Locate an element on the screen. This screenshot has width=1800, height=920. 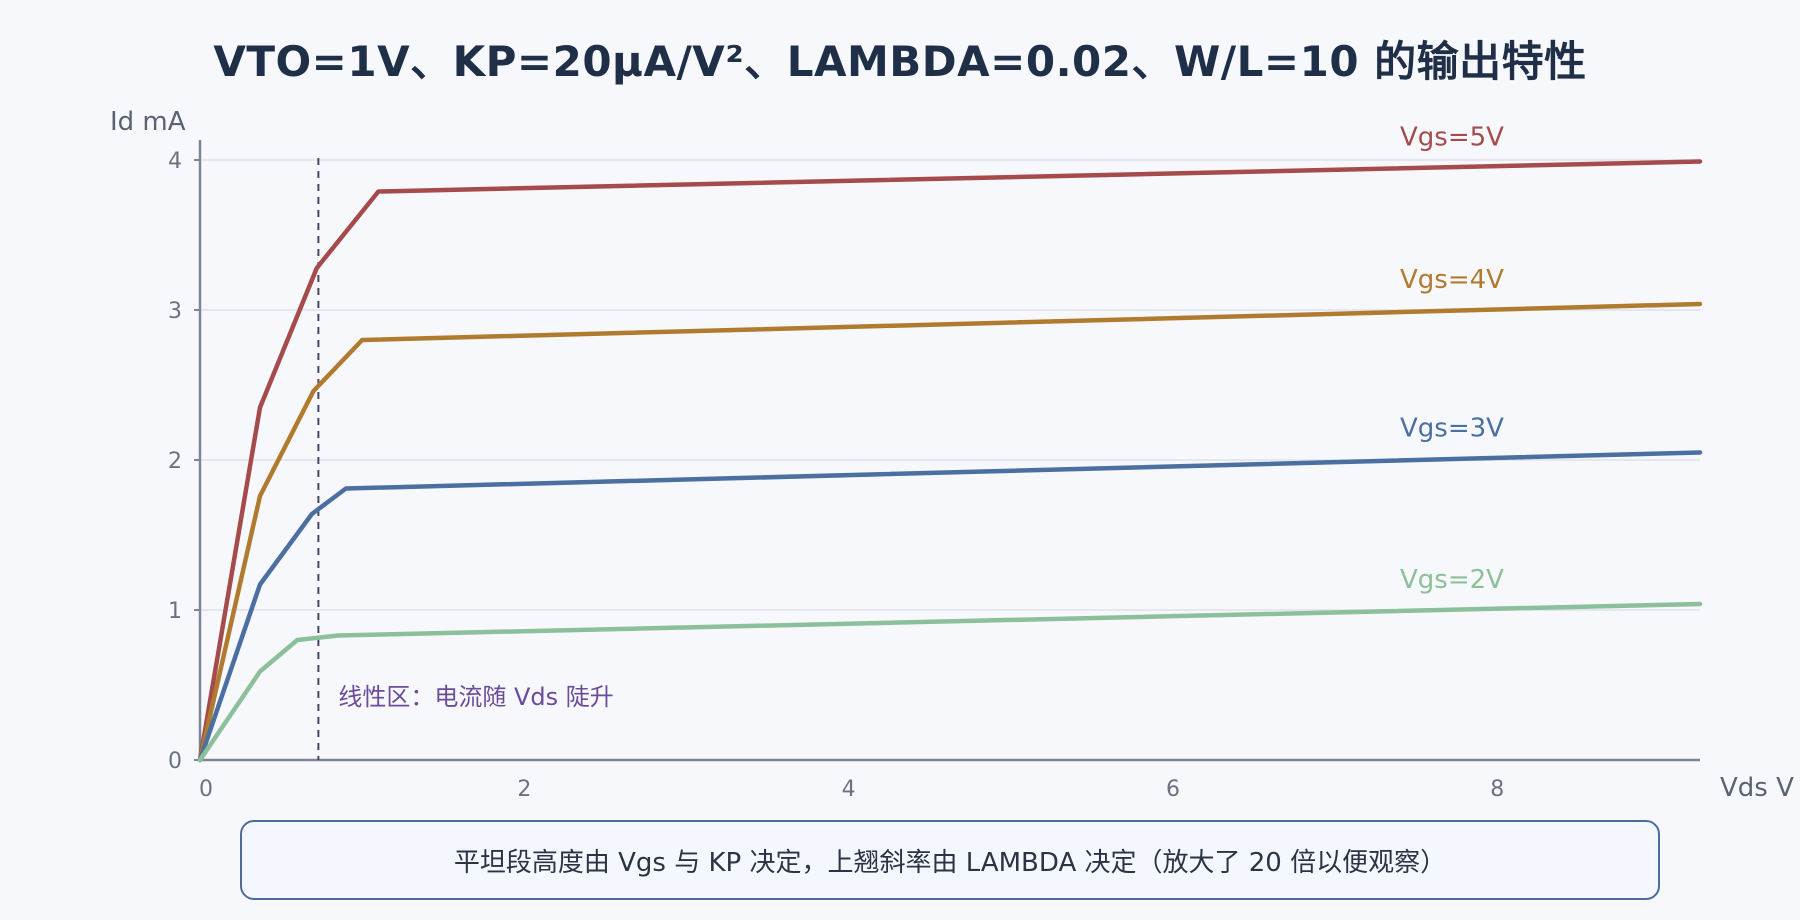
annotations: 线性区：电流随 Vds 陡升 is located at coordinates (465, 459).